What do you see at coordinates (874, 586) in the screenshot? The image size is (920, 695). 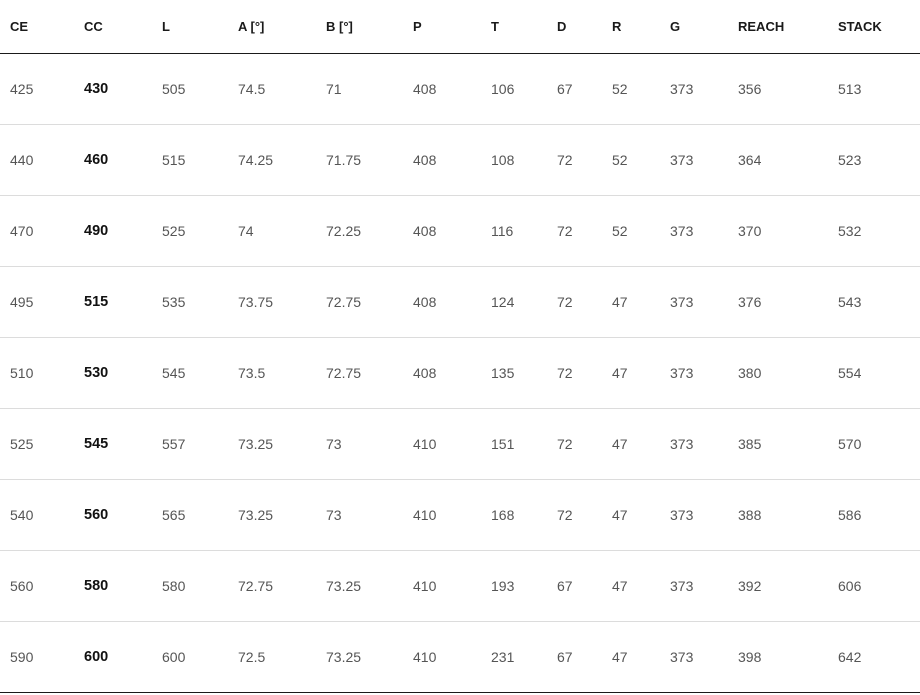 I see `cell-stack: 606` at bounding box center [874, 586].